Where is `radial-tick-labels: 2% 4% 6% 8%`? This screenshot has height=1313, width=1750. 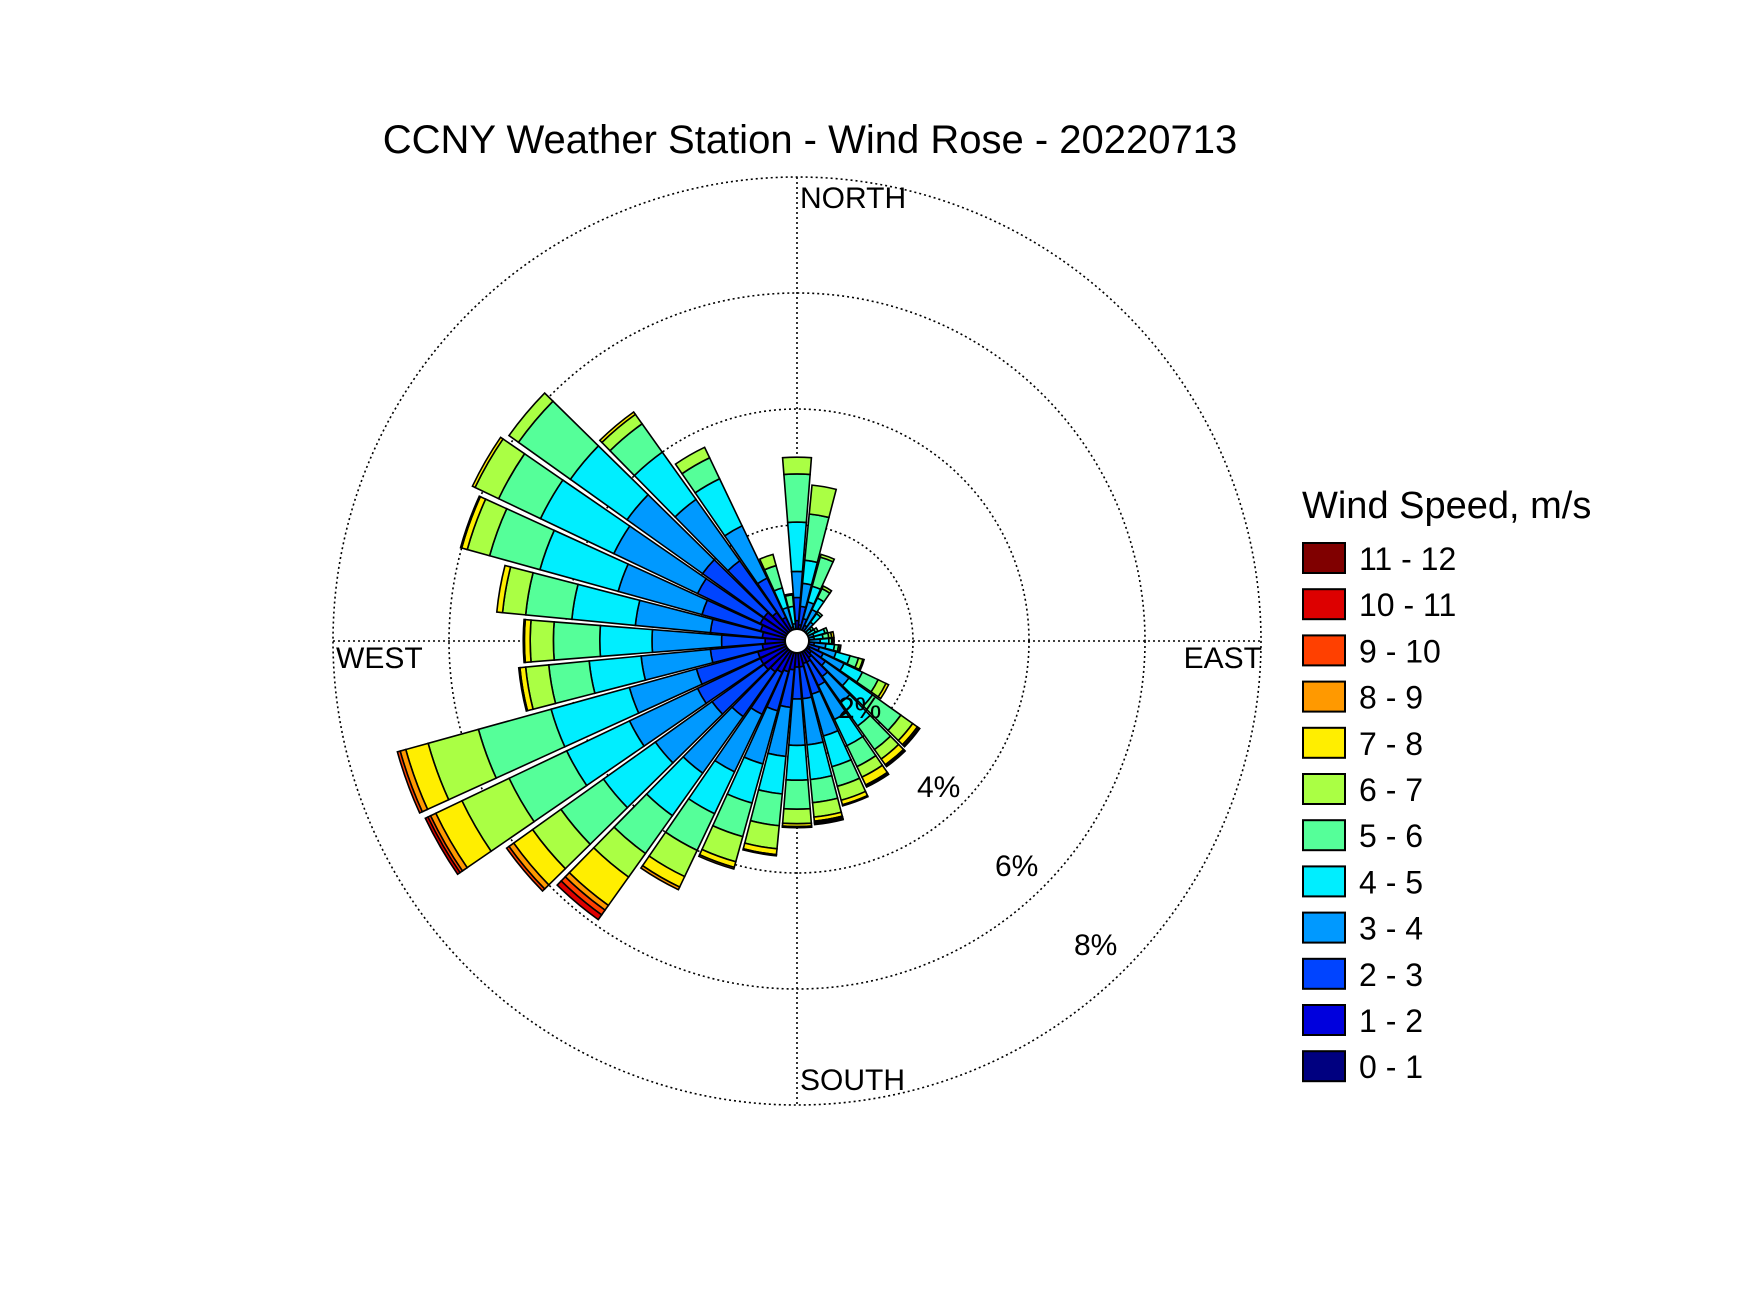 radial-tick-labels: 2% 4% 6% 8% is located at coordinates (977, 827).